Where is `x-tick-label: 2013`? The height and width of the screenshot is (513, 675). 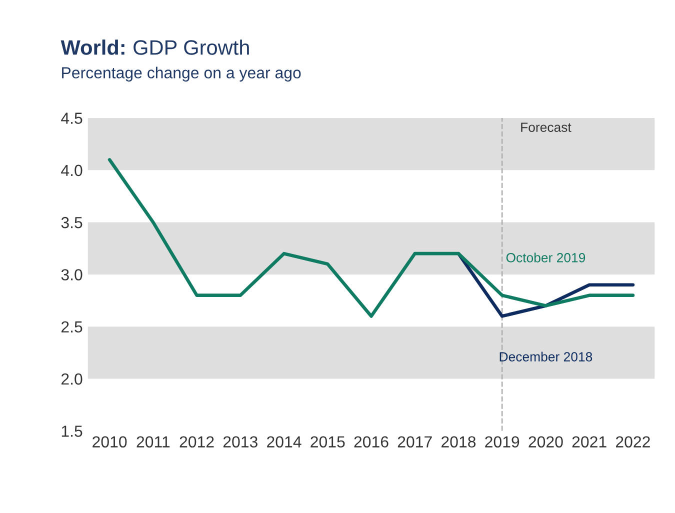 x-tick-label: 2013 is located at coordinates (240, 442).